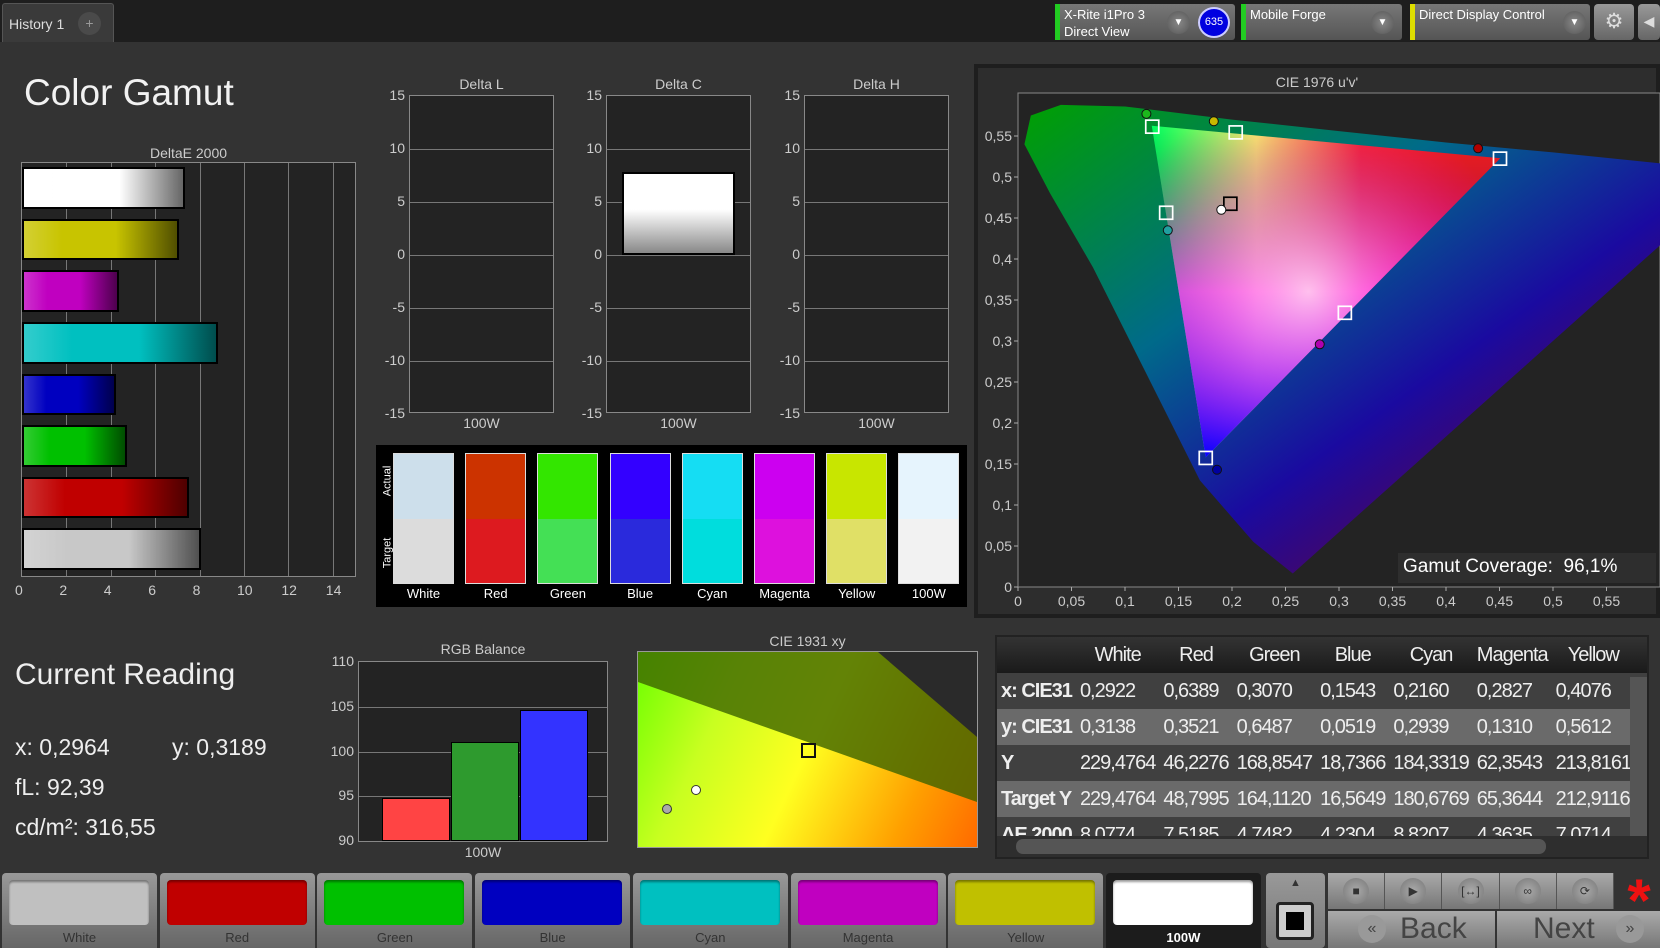 The height and width of the screenshot is (948, 1660). What do you see at coordinates (710, 910) in the screenshot?
I see `patch-button-cyan: Cyan` at bounding box center [710, 910].